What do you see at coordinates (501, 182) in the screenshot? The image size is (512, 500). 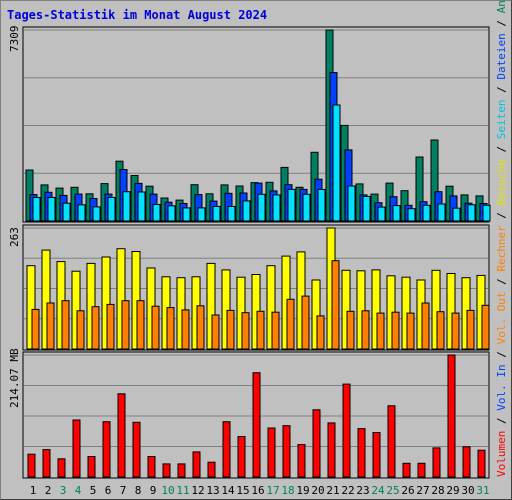 I see `legend-item: Besuche` at bounding box center [501, 182].